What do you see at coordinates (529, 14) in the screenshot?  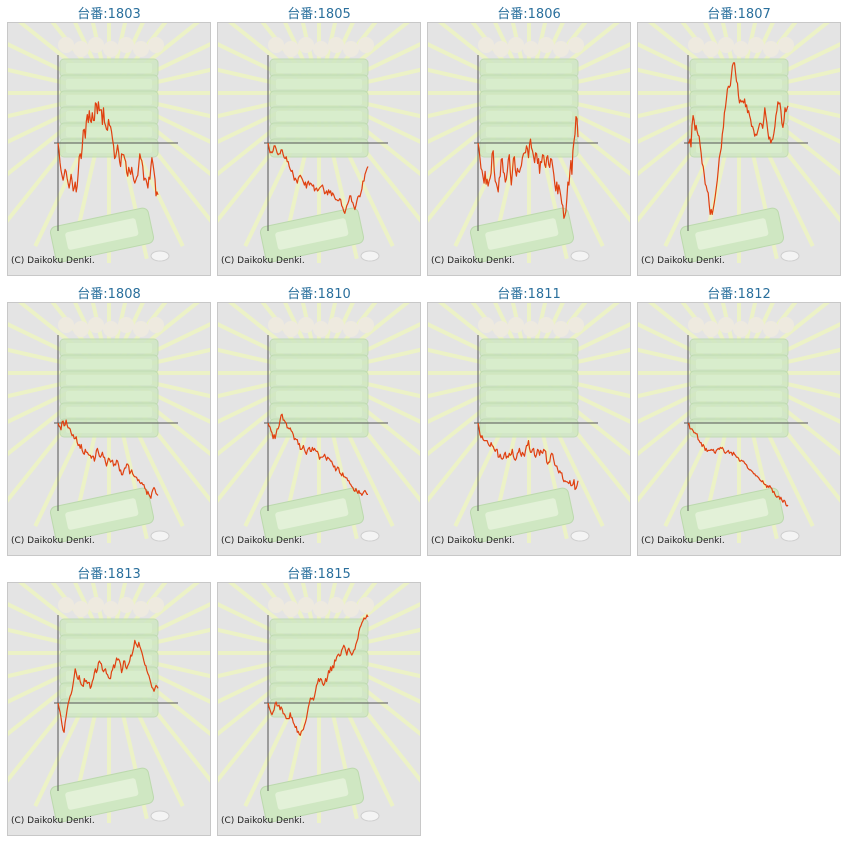 I see `machine-number-title: 台番:1806` at bounding box center [529, 14].